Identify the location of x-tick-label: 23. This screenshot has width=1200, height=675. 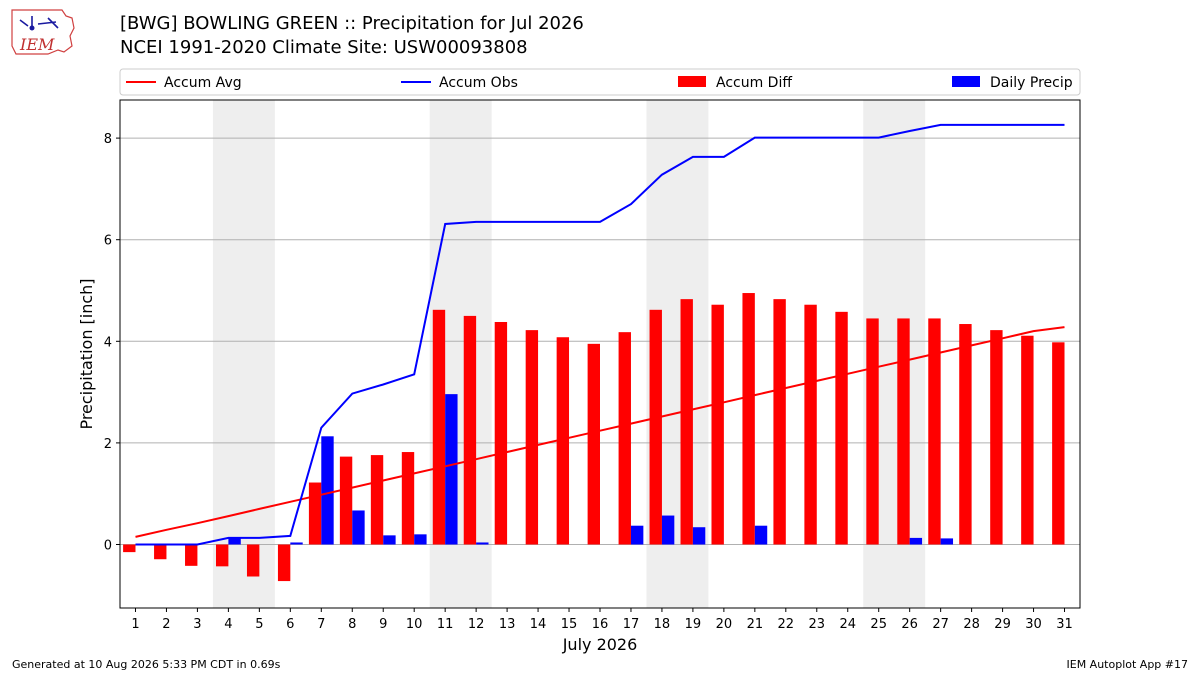
(817, 624).